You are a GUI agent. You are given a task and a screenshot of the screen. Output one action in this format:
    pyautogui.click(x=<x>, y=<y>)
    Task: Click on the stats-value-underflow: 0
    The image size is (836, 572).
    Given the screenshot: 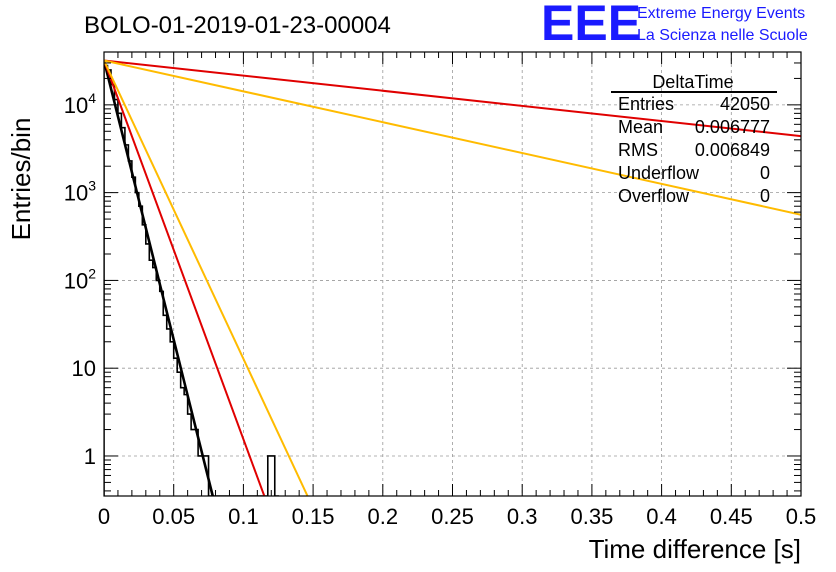 What is the action you would take?
    pyautogui.click(x=765, y=173)
    